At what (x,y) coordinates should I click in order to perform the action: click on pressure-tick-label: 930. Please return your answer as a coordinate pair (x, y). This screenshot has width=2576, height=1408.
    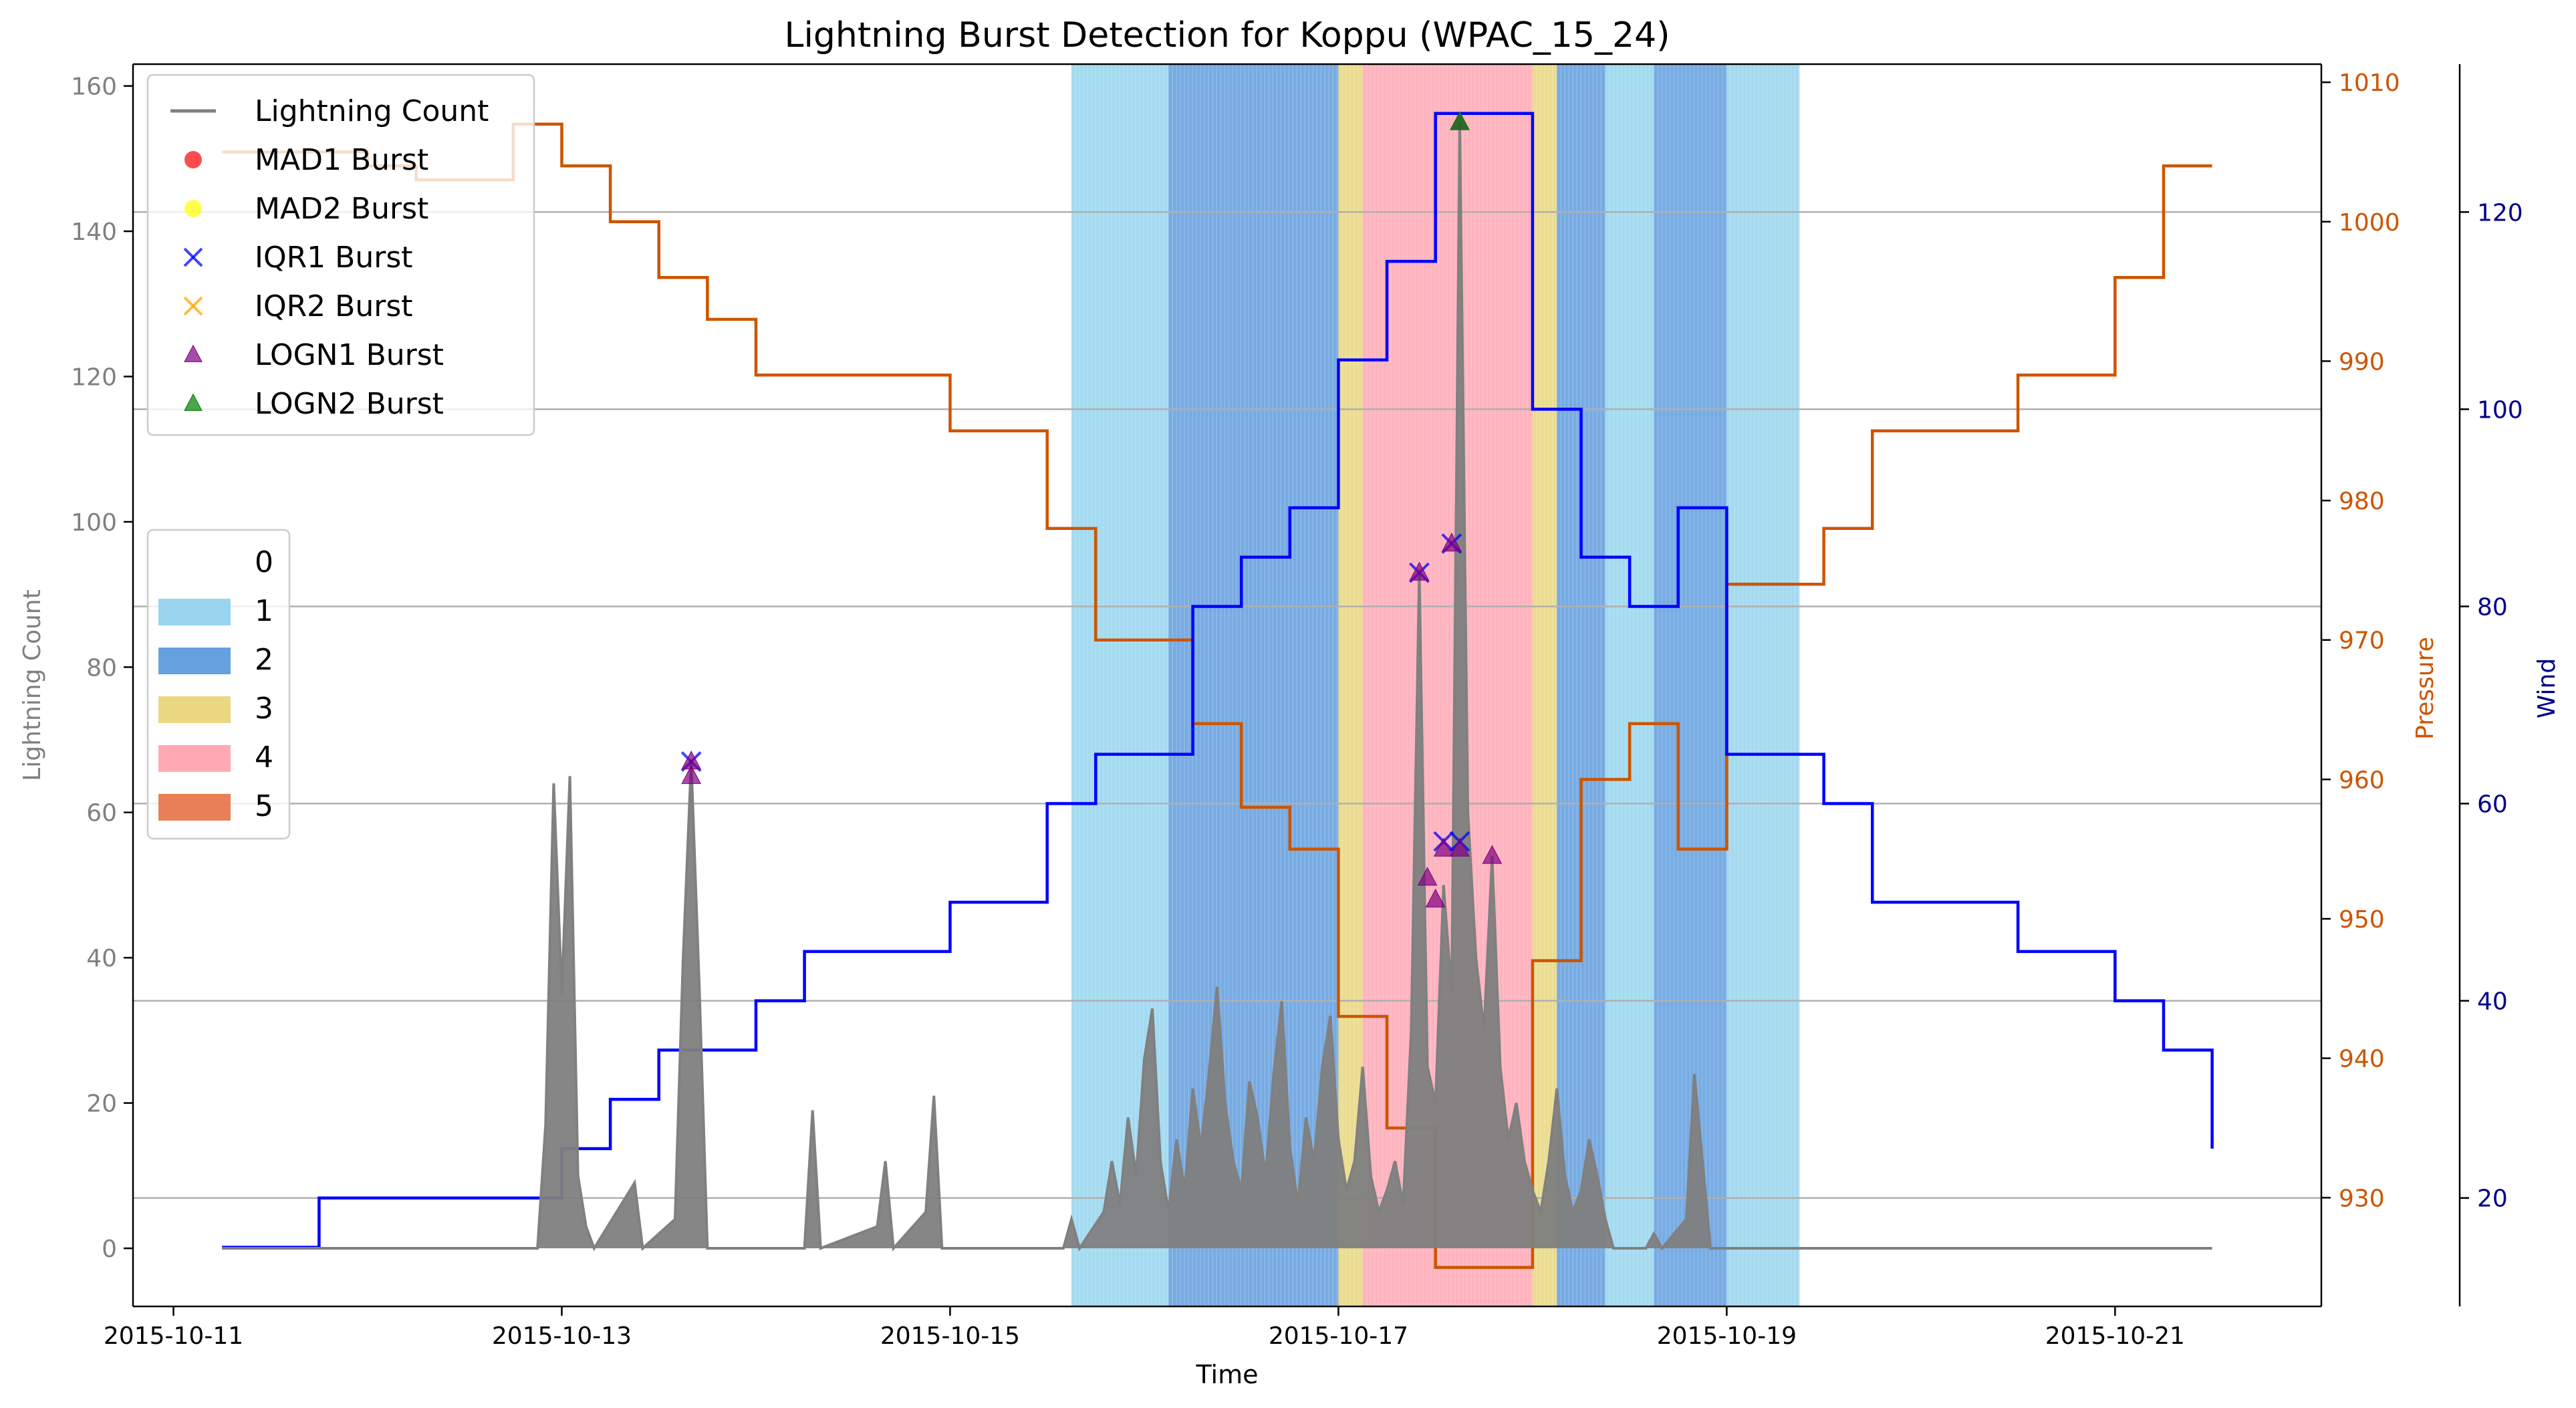
    Looking at the image, I should click on (2362, 1198).